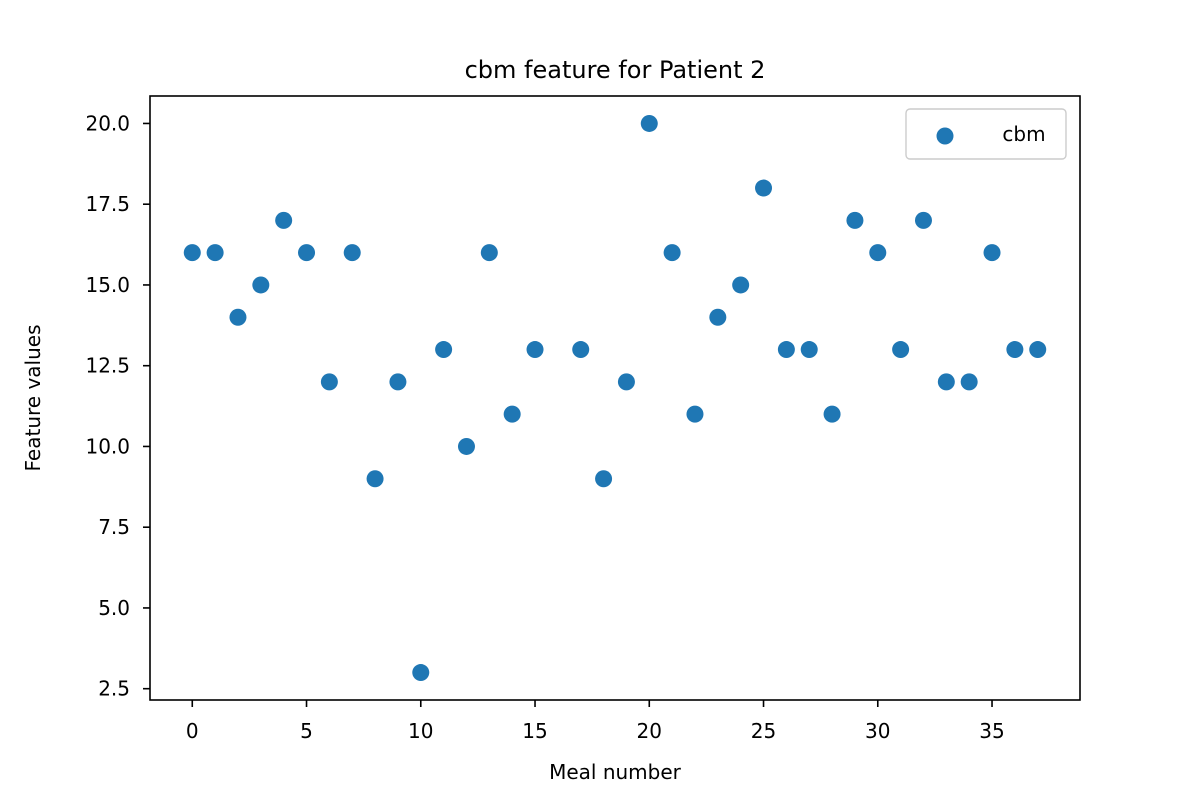 This screenshot has width=1200, height=800. I want to click on y-tick-label: 15.0, so click(107, 285).